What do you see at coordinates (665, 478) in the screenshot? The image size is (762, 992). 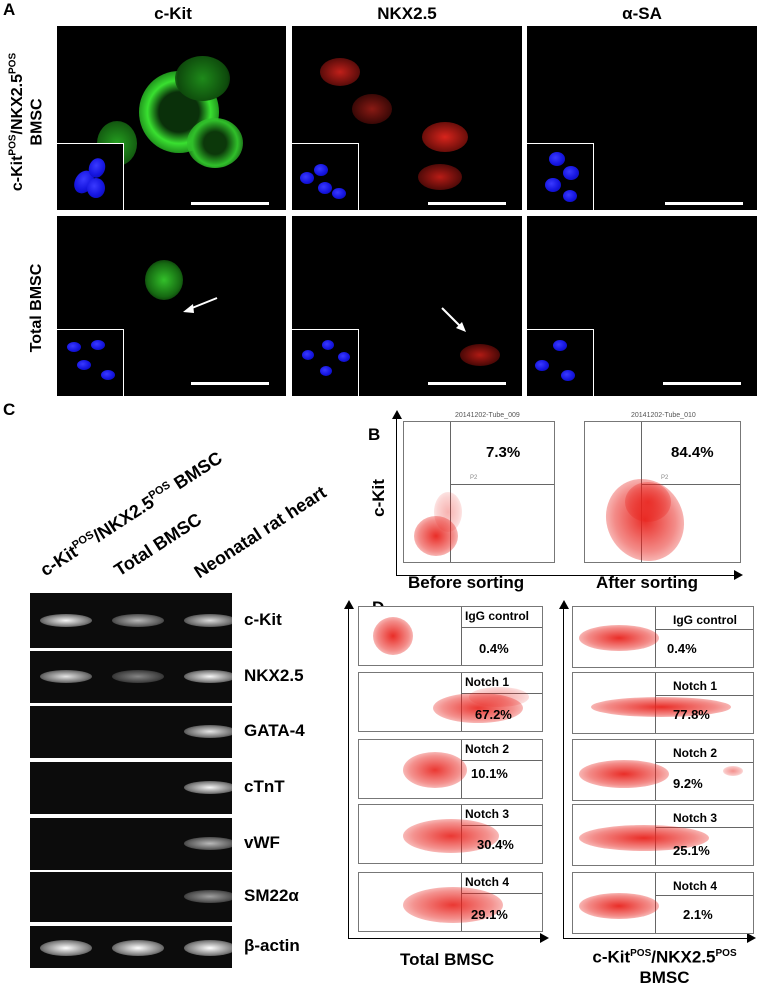 I see `gate-label: P2` at bounding box center [665, 478].